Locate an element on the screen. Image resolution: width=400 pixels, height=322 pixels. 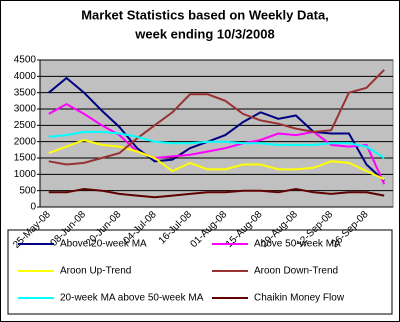
y-tick-label: 0 is located at coordinates (33, 207).